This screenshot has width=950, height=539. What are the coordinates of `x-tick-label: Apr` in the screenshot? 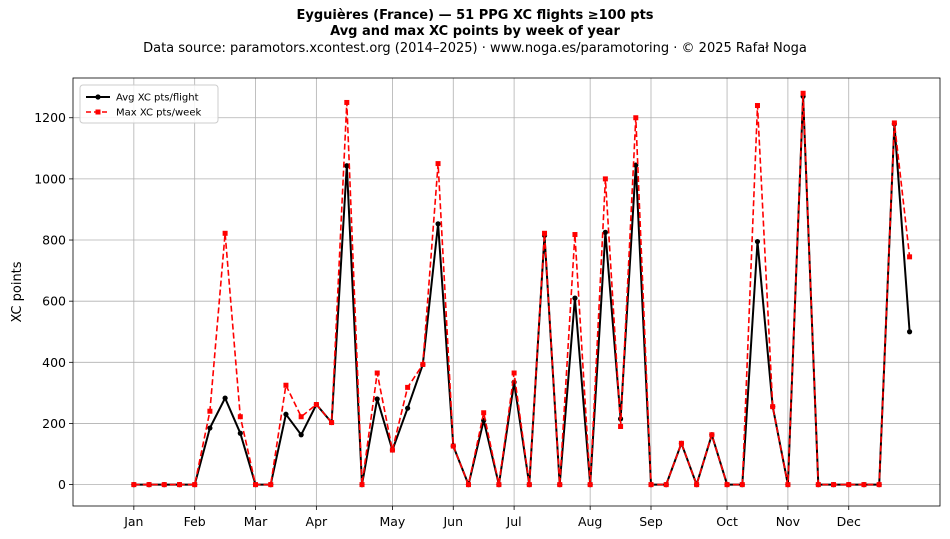 It's located at (317, 521).